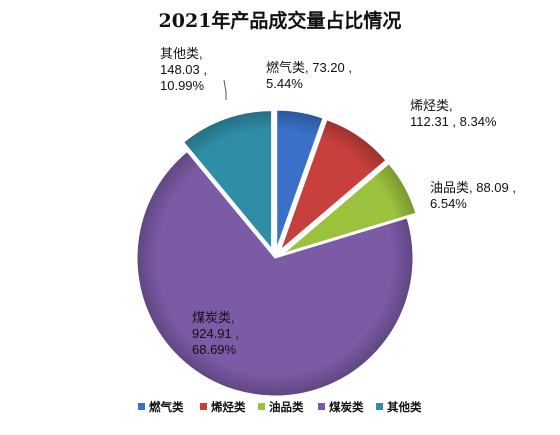  What do you see at coordinates (309, 75) in the screenshot?
I see `slice-label-0: 燃气类, 73.20 , 5.44%` at bounding box center [309, 75].